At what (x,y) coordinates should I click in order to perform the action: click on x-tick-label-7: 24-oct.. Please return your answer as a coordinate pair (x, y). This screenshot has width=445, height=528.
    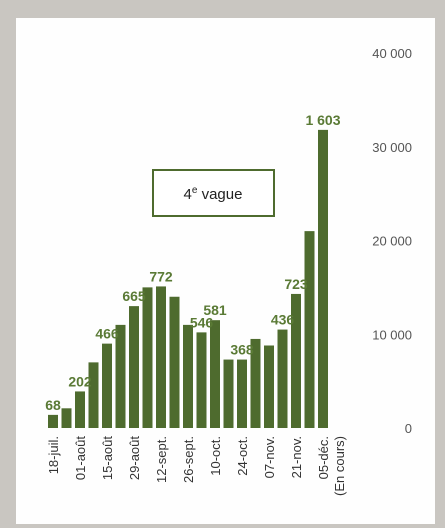
    Looking at the image, I should click on (242, 456).